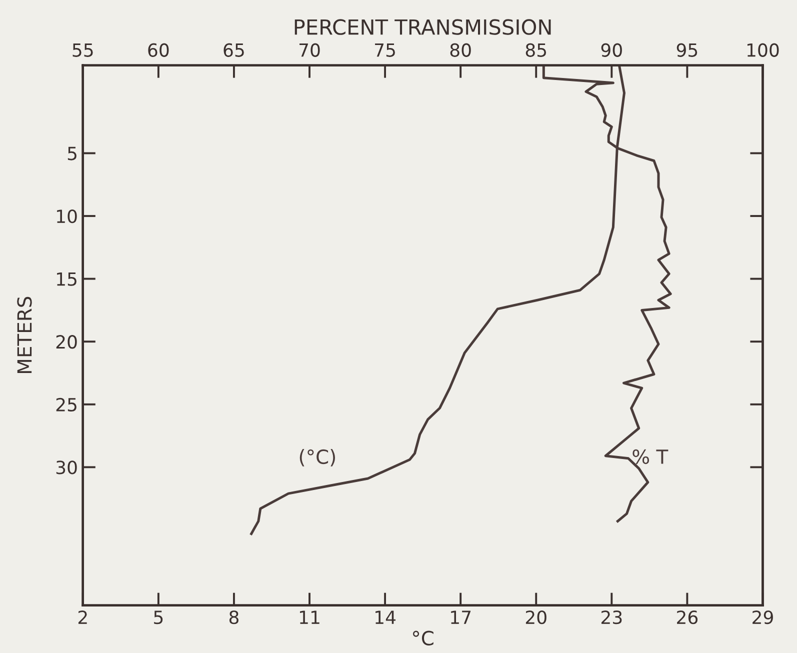 This screenshot has height=653, width=797. Describe the element at coordinates (66, 279) in the screenshot. I see `y-tick-label: 15` at that location.